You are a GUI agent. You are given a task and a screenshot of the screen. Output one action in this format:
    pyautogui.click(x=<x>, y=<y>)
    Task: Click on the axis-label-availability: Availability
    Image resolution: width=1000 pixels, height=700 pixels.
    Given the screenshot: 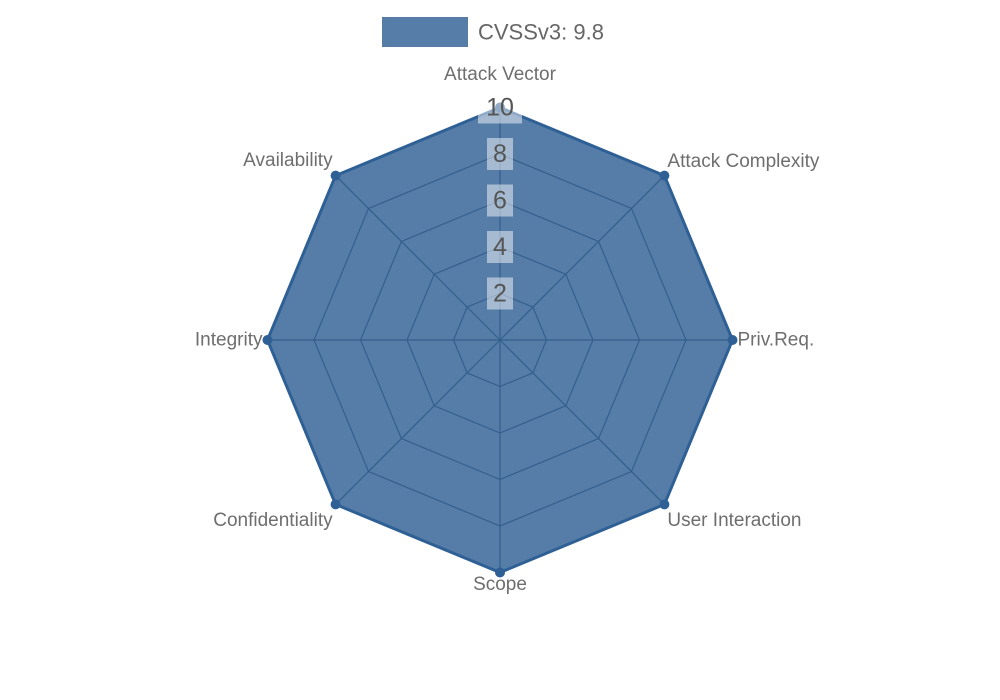 What is the action you would take?
    pyautogui.click(x=288, y=160)
    